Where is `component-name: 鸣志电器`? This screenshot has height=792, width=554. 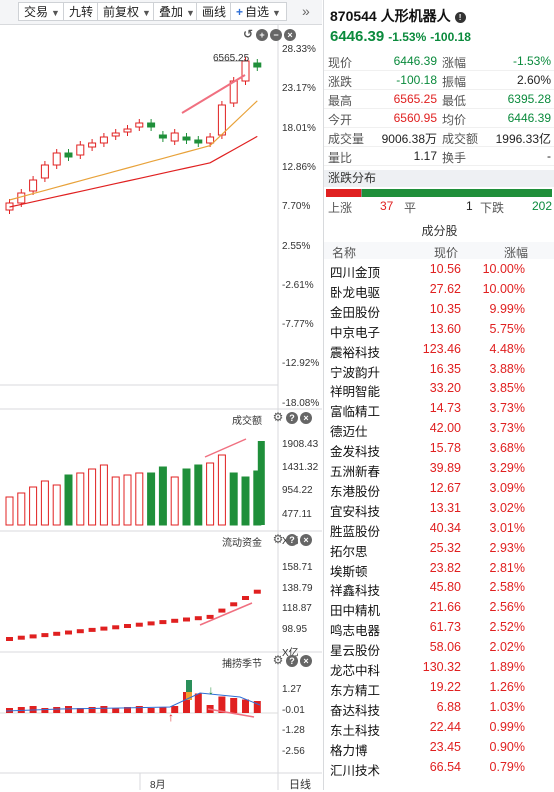
component-name: 鸣志电器 is located at coordinates (355, 631).